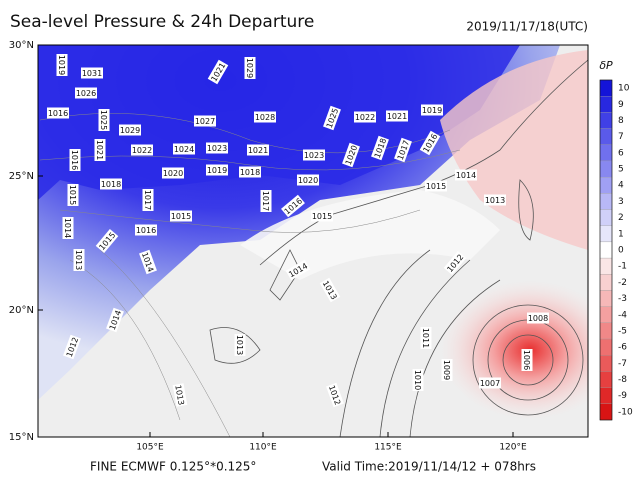  I want to click on isobar-label-text: 1013, so click(495, 200).